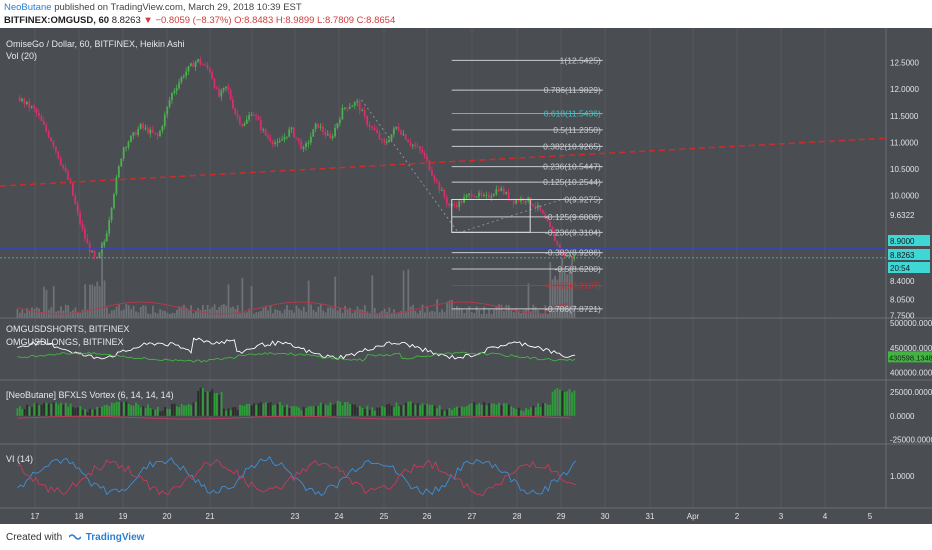 Image resolution: width=932 pixels, height=550 pixels. Describe the element at coordinates (427, 516) in the screenshot. I see `time-axis-label: 26` at that location.